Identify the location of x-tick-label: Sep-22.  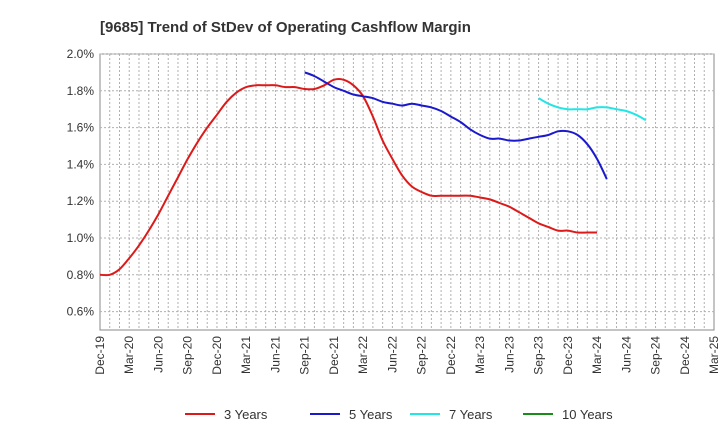
(422, 355).